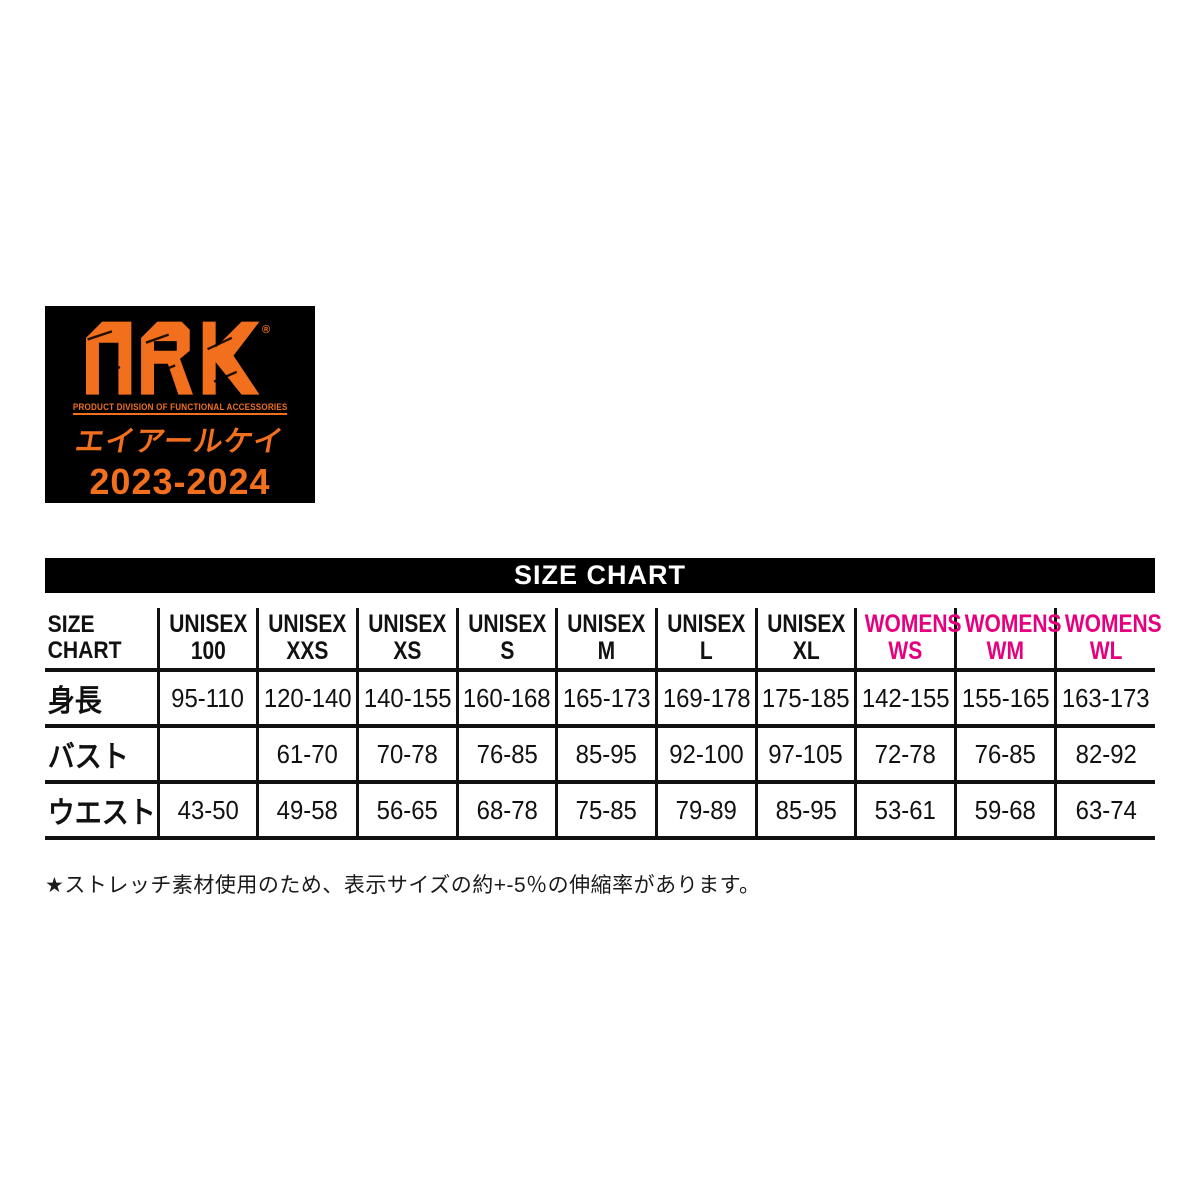  I want to click on footnote: ★ストレッチ素材使用のため、表示サイズの約+-5％の伸縮率があります。, so click(403, 885).